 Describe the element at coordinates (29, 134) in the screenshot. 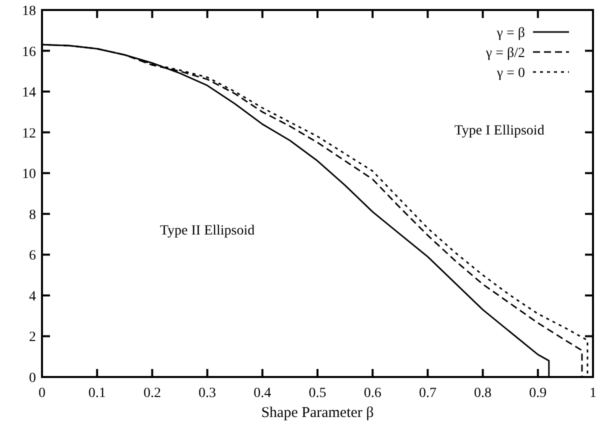

I see `y-tick-label: 12` at that location.